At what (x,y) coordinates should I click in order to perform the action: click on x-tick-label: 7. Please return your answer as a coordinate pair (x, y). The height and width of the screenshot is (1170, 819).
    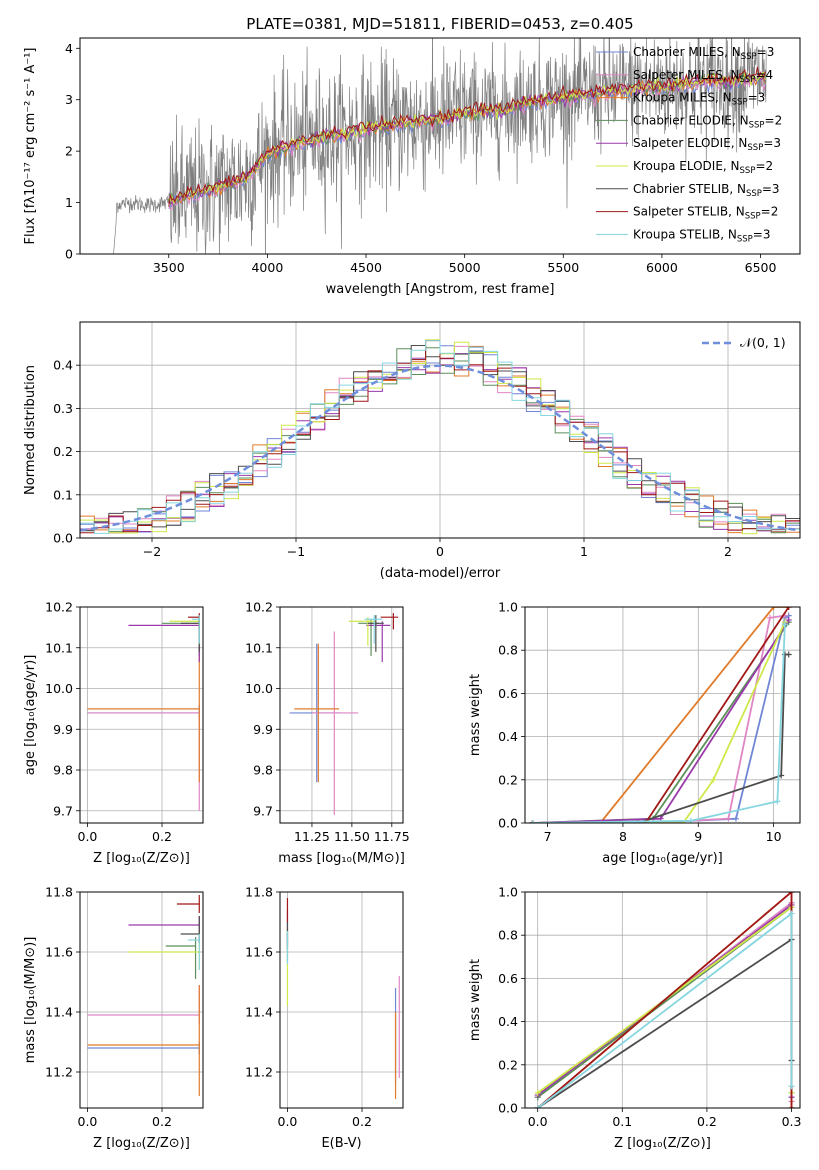
    Looking at the image, I should click on (548, 836).